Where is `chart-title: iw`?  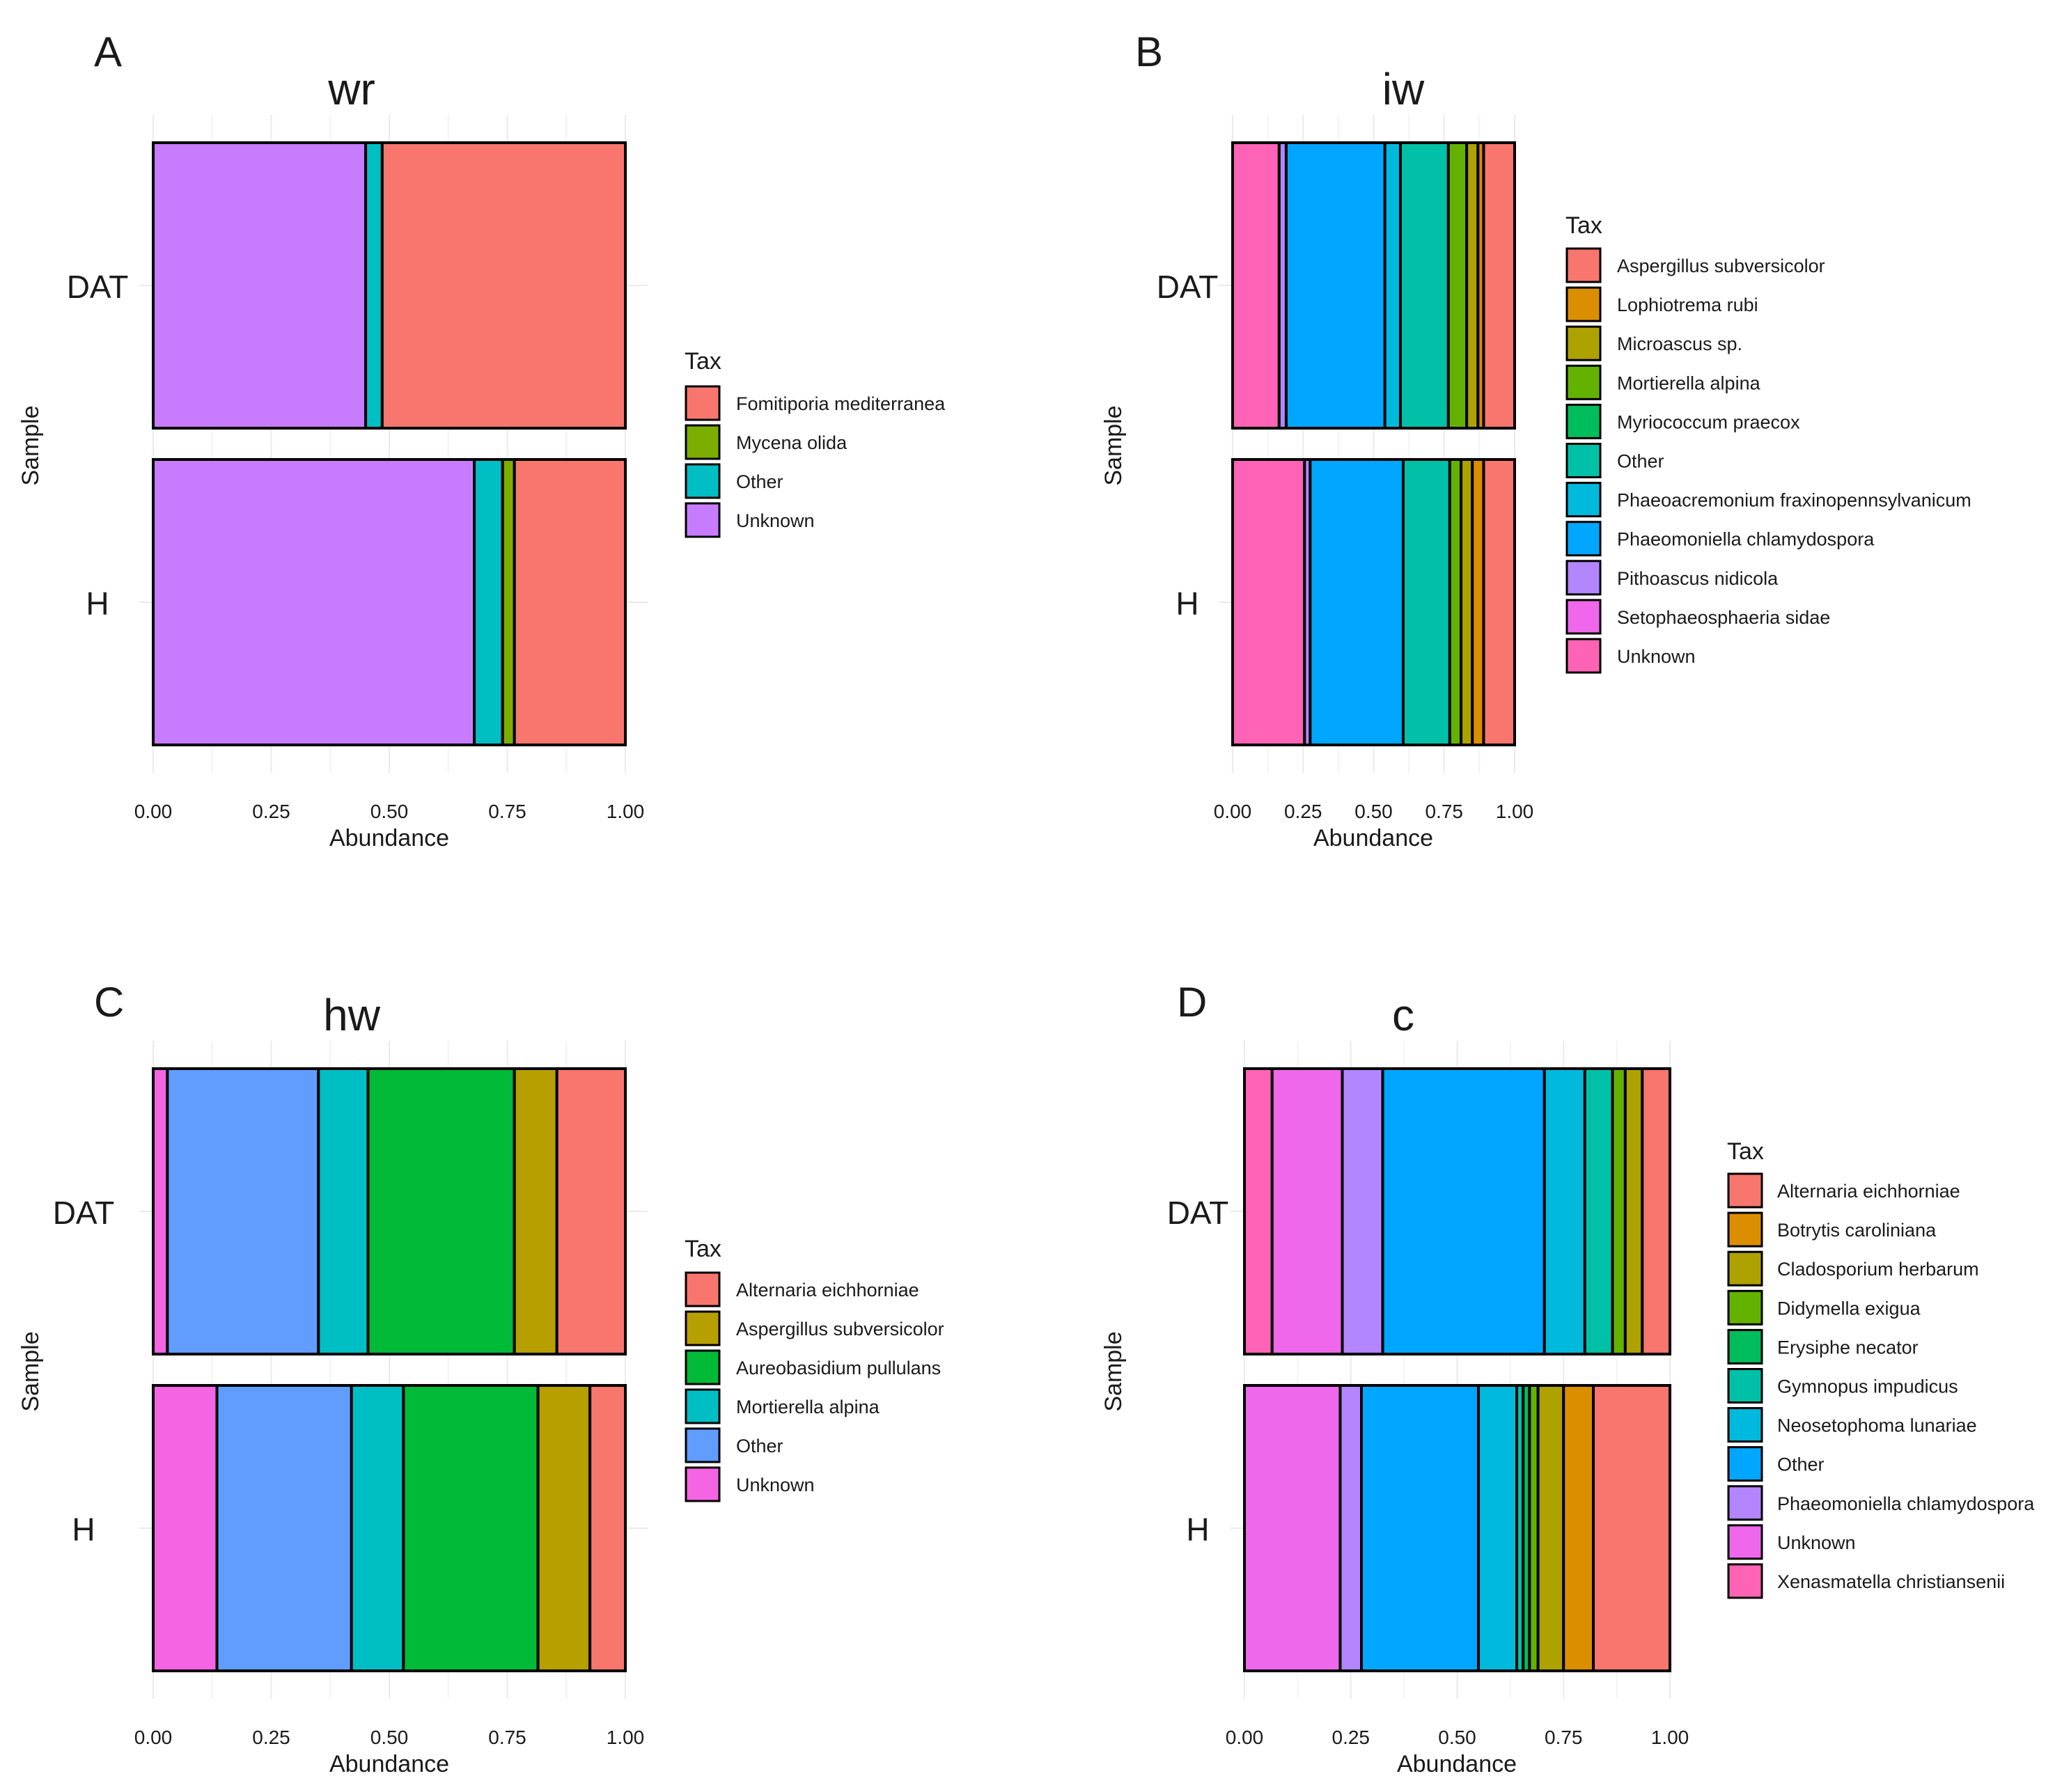
chart-title: iw is located at coordinates (1404, 89).